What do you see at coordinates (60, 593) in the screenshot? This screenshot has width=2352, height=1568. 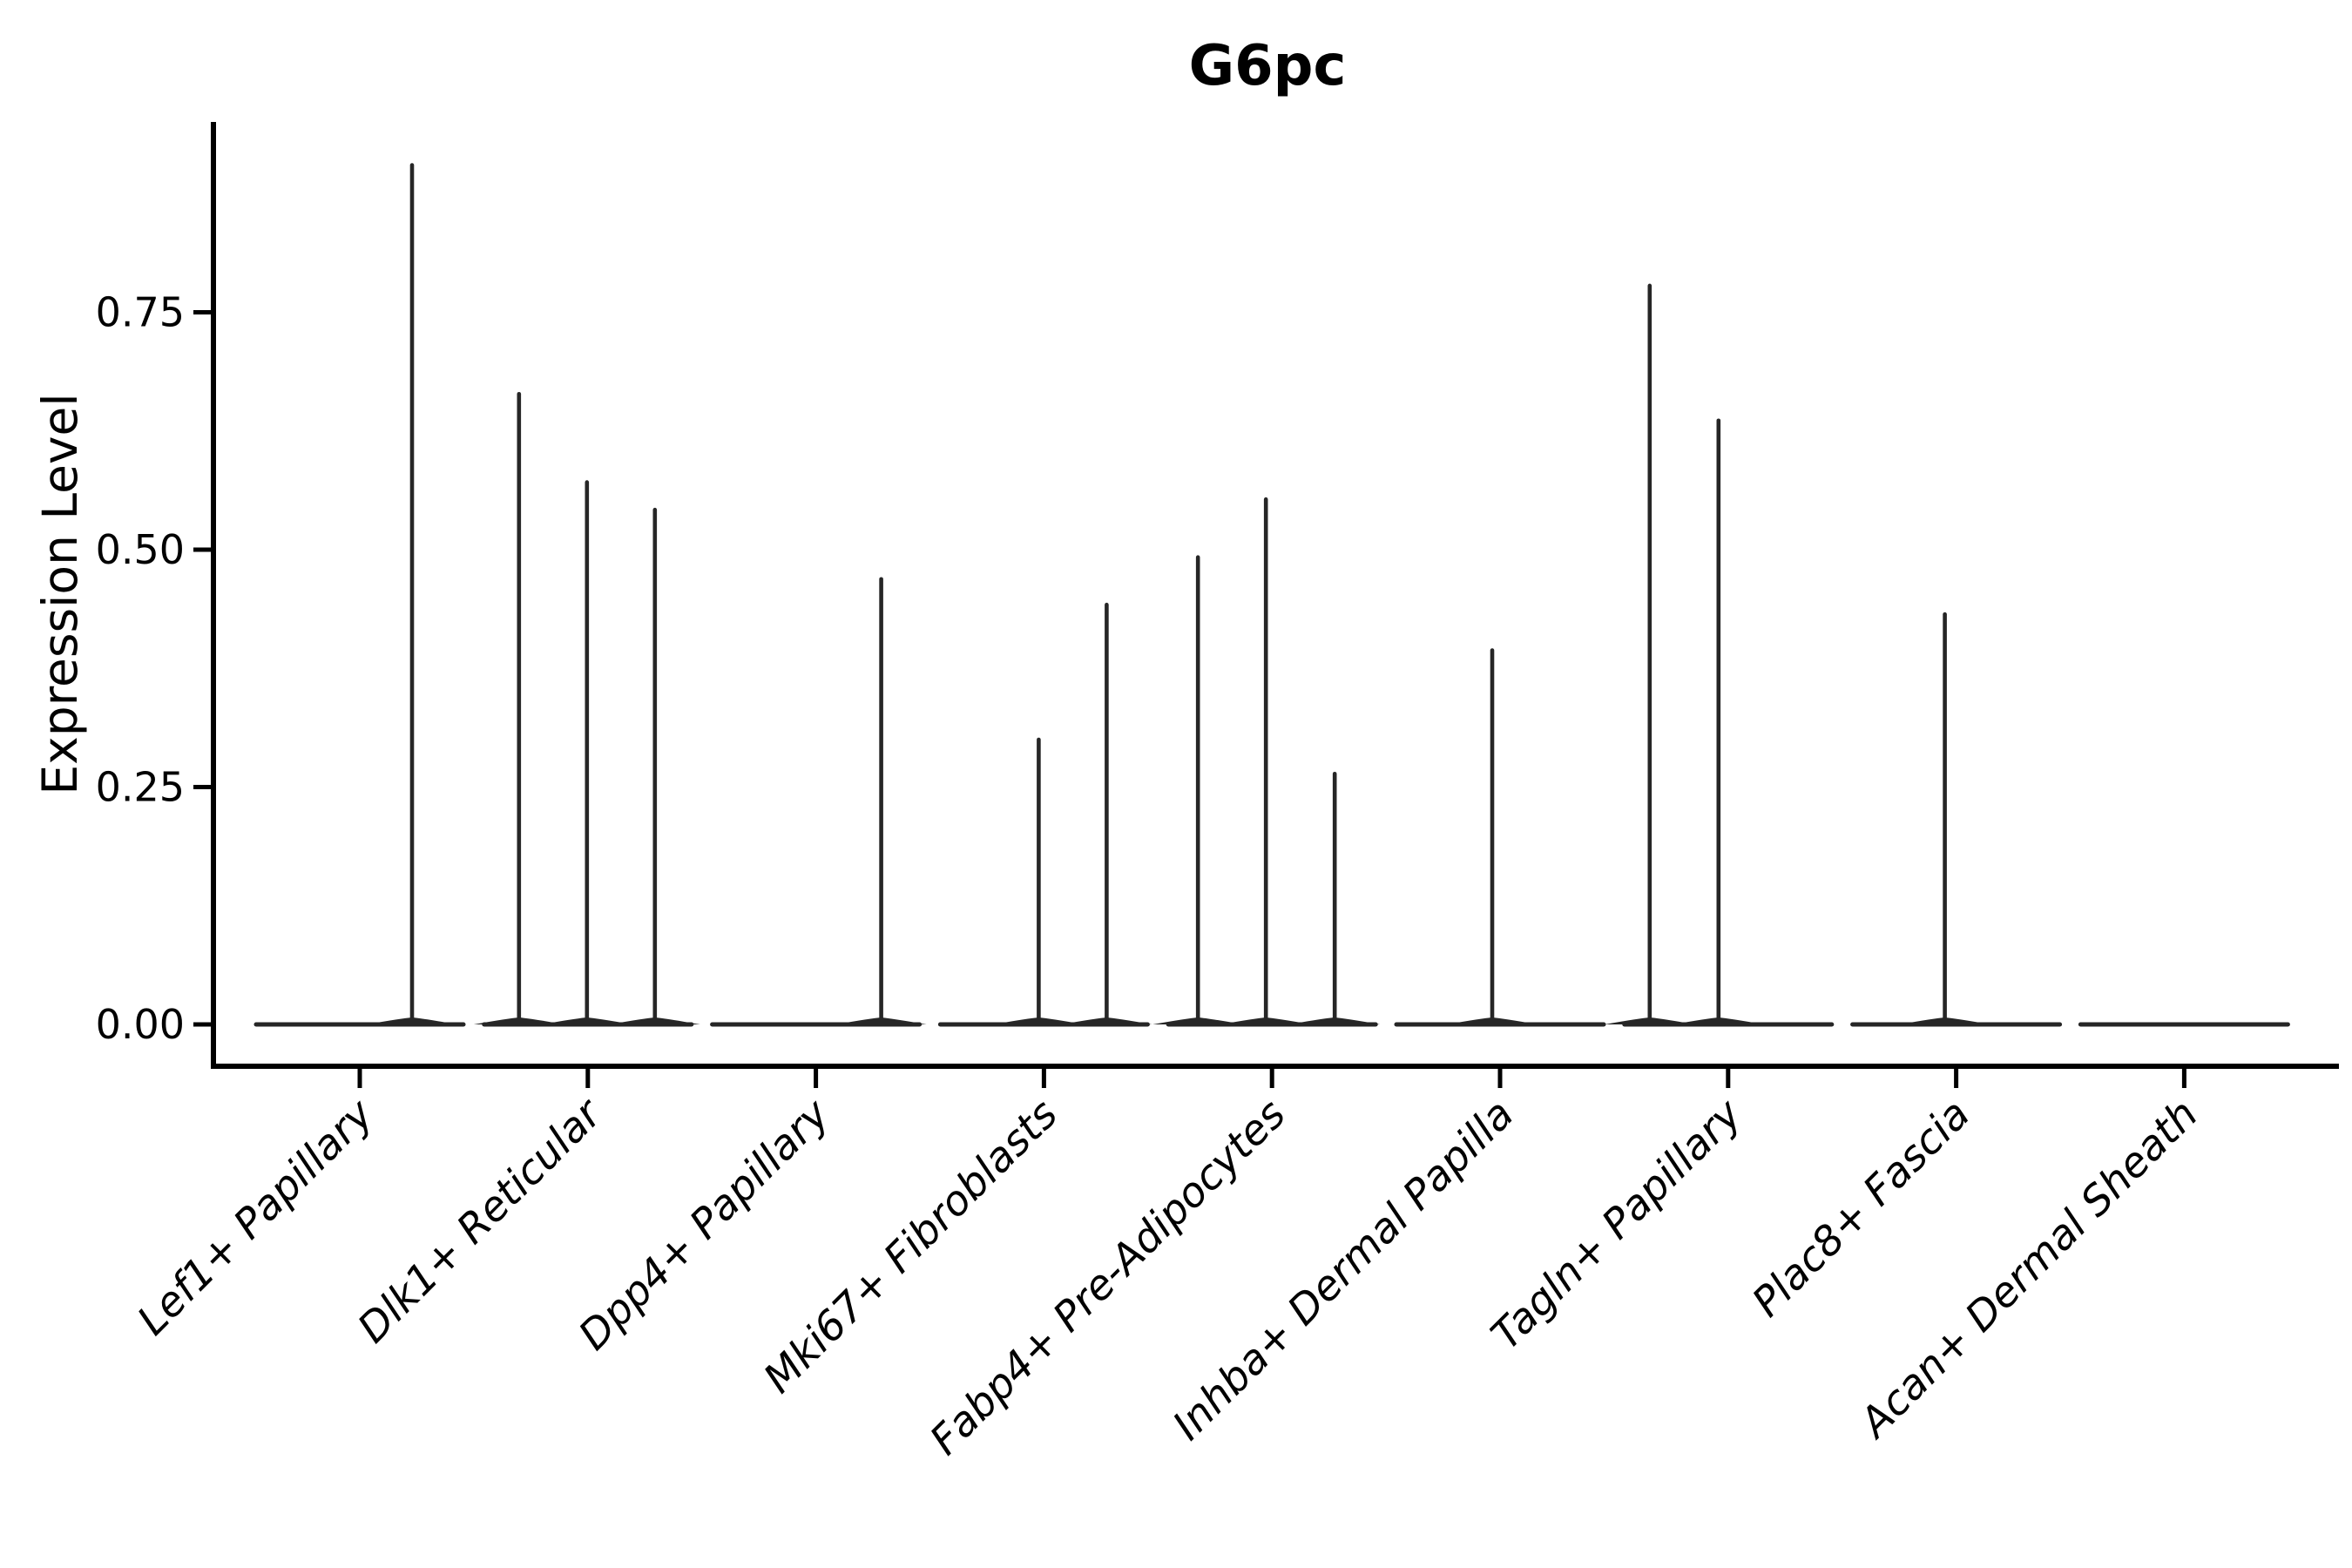 I see `y-axis-label: Expression Level` at bounding box center [60, 593].